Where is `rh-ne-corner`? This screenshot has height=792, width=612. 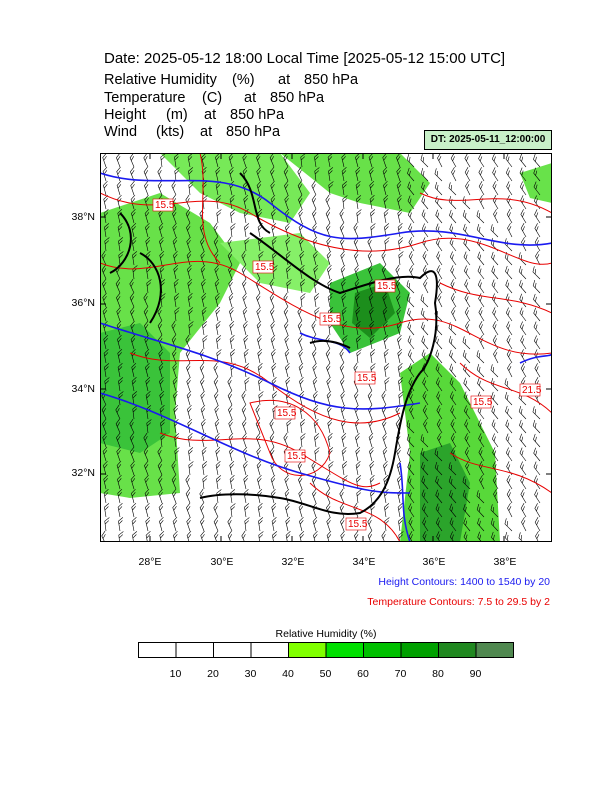 rh-ne-corner is located at coordinates (536, 183).